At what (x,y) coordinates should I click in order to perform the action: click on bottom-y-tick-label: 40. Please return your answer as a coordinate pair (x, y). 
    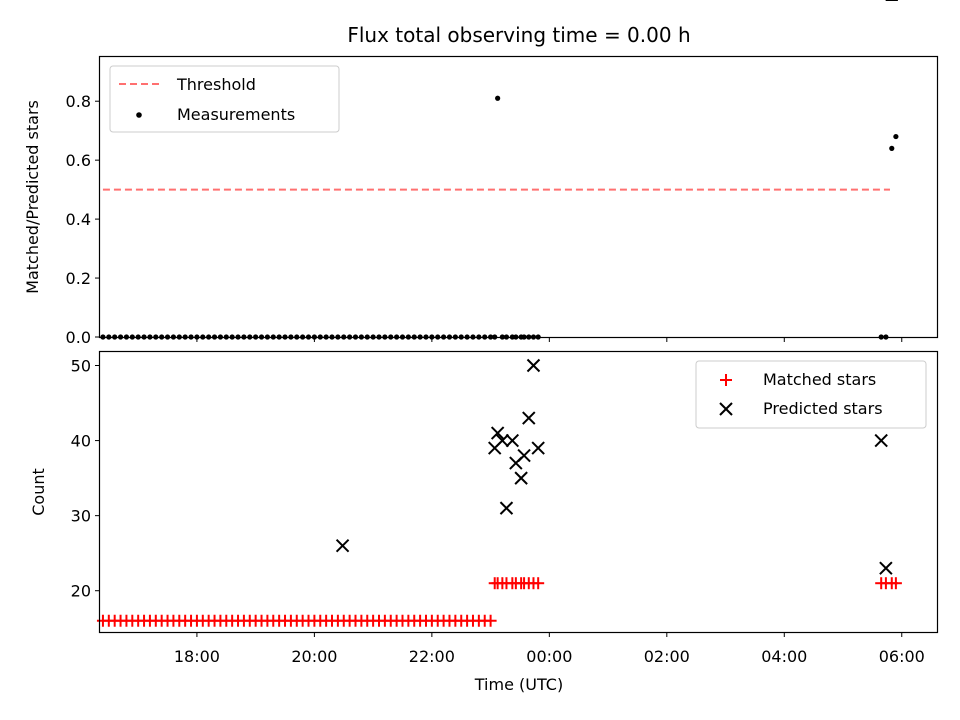
    Looking at the image, I should click on (81, 441).